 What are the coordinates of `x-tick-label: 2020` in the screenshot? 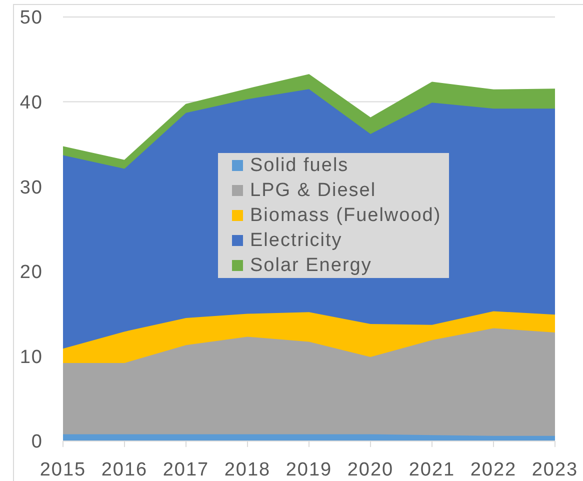 It's located at (370, 469).